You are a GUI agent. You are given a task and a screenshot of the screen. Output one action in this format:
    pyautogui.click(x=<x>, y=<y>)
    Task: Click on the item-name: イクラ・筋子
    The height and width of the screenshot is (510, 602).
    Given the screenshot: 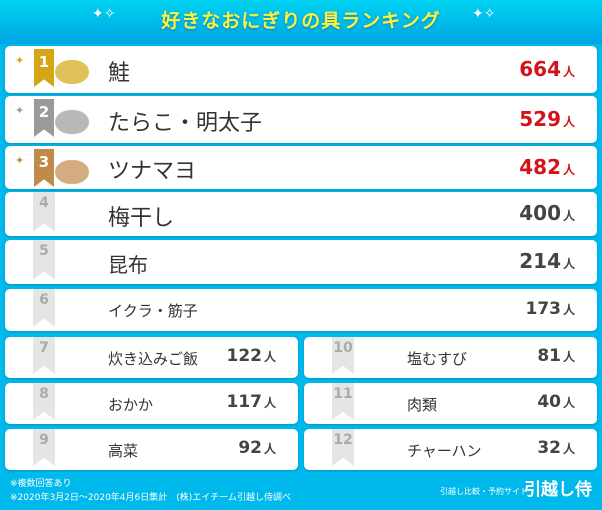 What is the action you would take?
    pyautogui.click(x=153, y=311)
    